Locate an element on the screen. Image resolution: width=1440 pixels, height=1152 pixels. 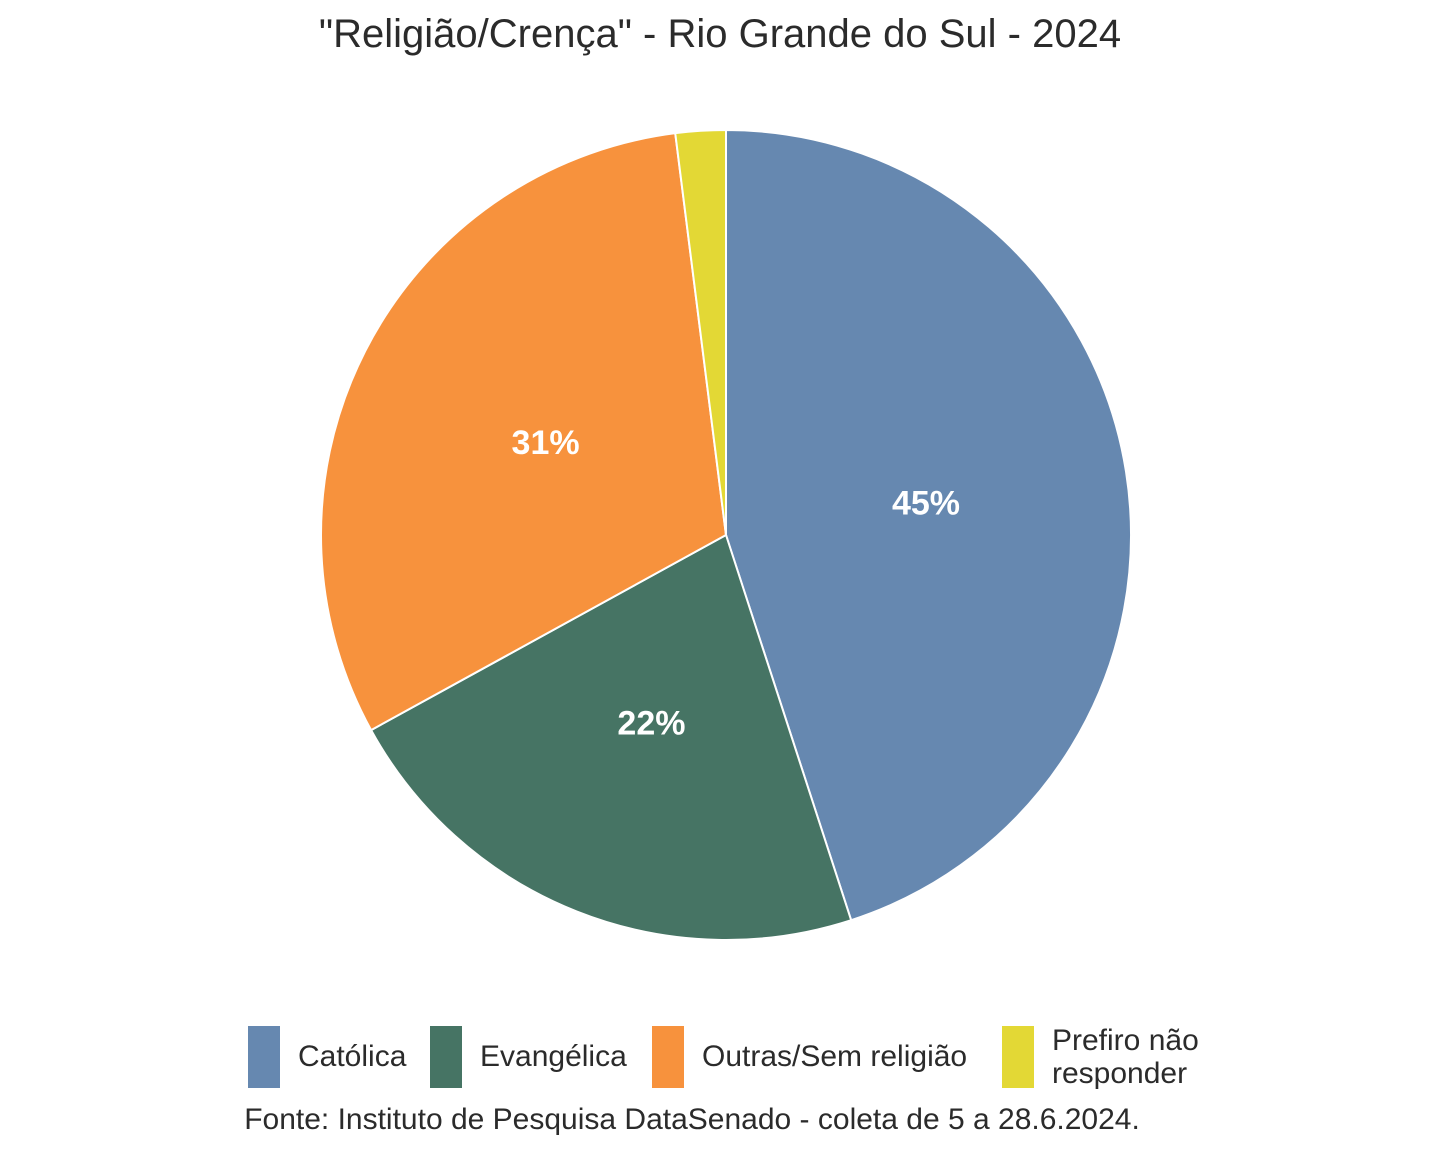
pie-slice-evangelica is located at coordinates (611, 737).